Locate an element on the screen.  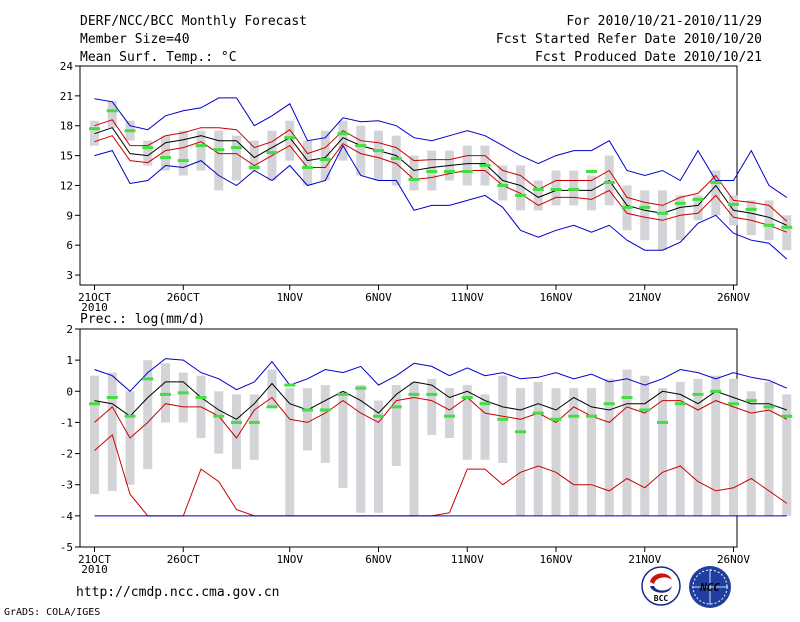
temp-ytick-label: 9 is located at coordinates (69, 215).